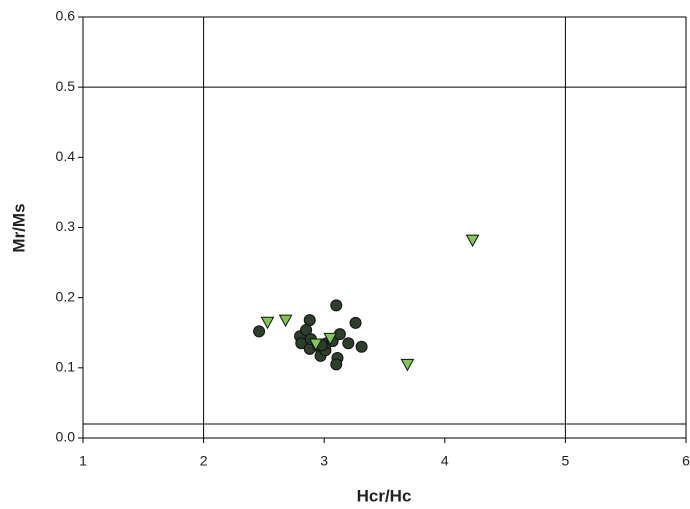 This screenshot has height=509, width=690. What do you see at coordinates (83, 461) in the screenshot?
I see `x-tick-label: 1` at bounding box center [83, 461].